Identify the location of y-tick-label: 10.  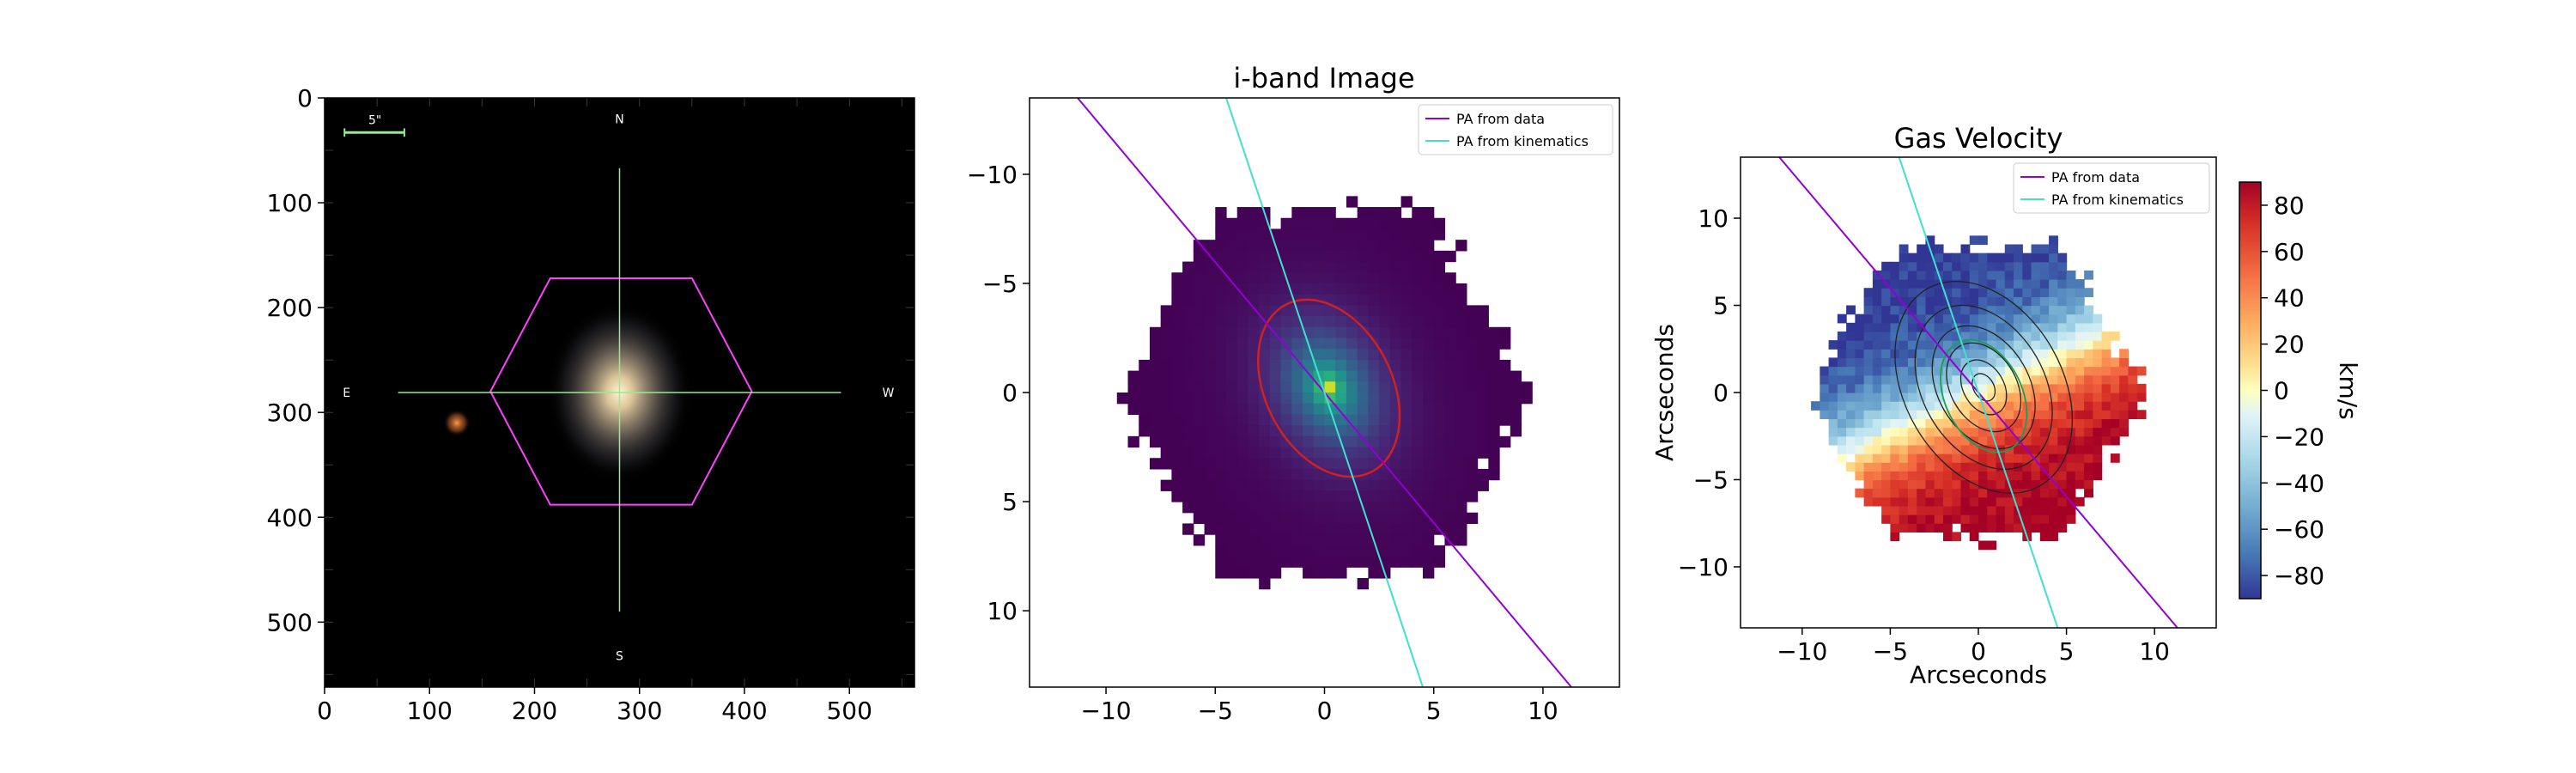
(1713, 218).